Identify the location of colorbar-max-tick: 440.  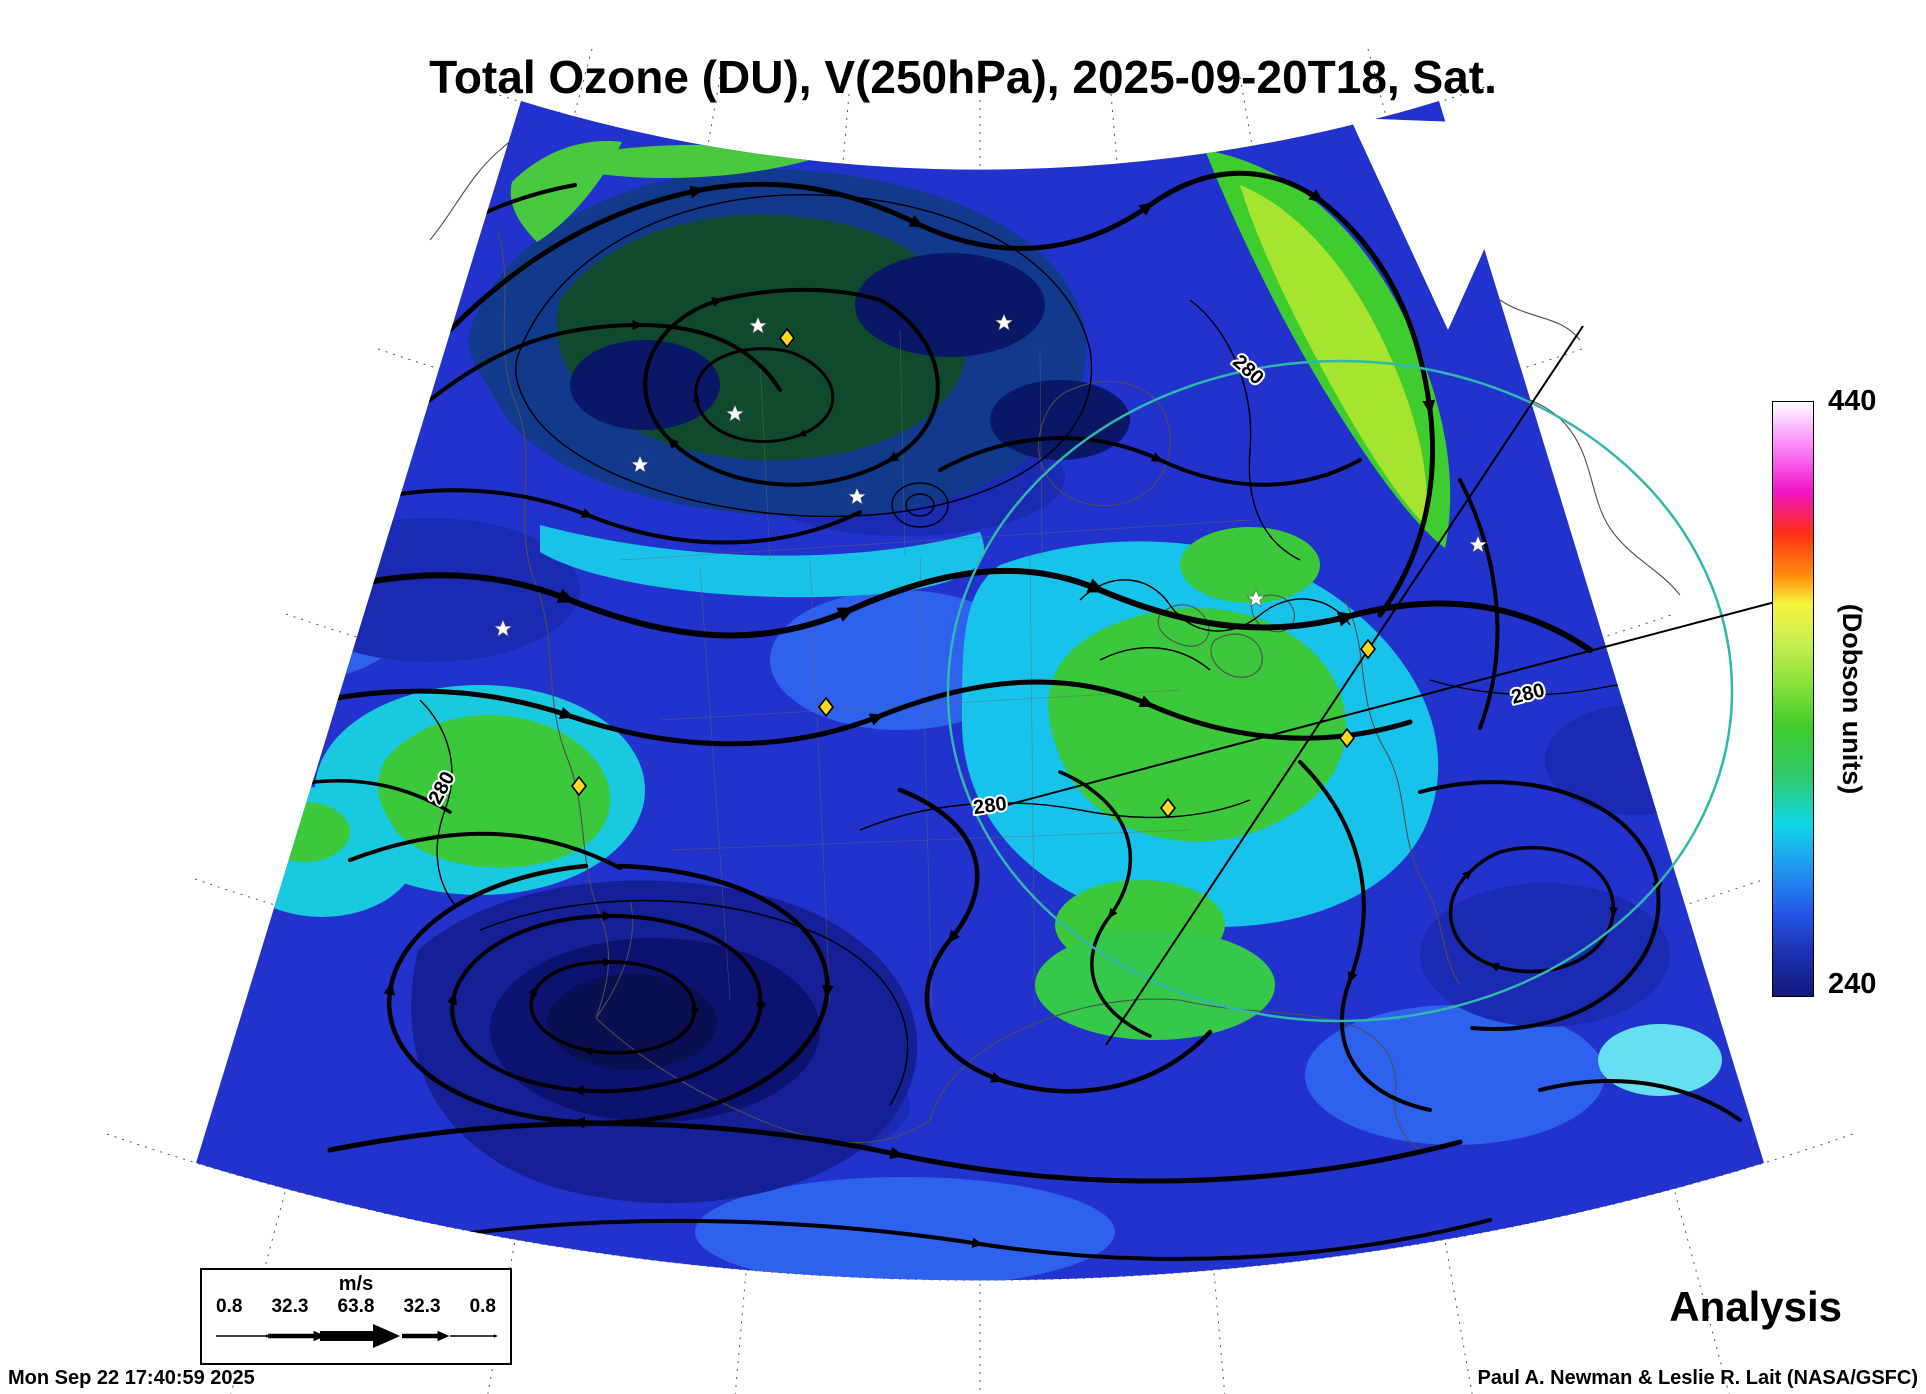
(1852, 401).